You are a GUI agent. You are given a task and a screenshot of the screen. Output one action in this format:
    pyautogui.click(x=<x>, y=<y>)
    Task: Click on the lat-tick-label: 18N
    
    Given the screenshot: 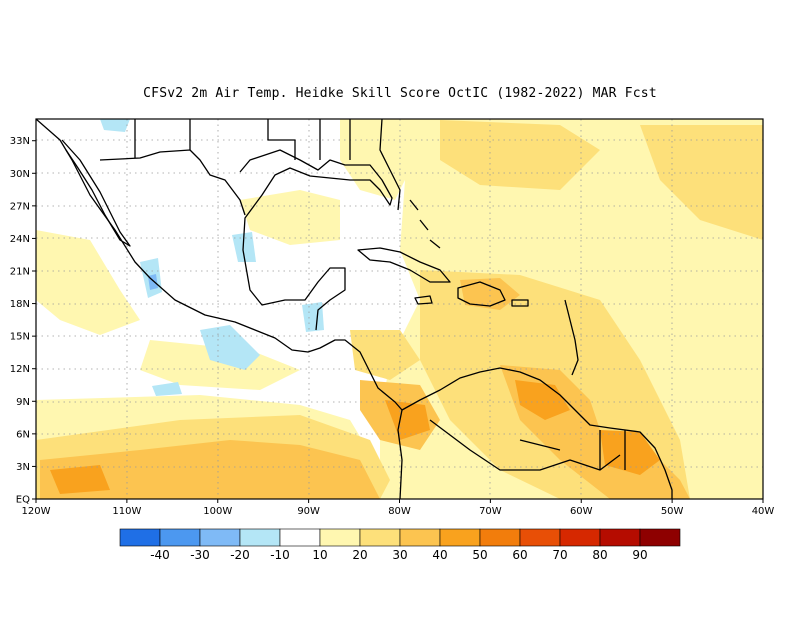 What is the action you would take?
    pyautogui.click(x=20, y=304)
    